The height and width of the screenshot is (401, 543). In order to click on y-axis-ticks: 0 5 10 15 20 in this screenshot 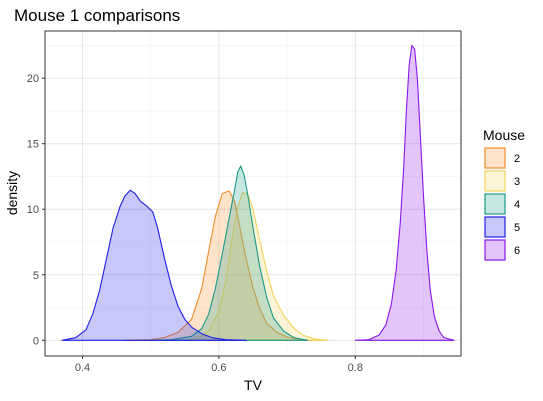, I will do `click(36, 210)`.